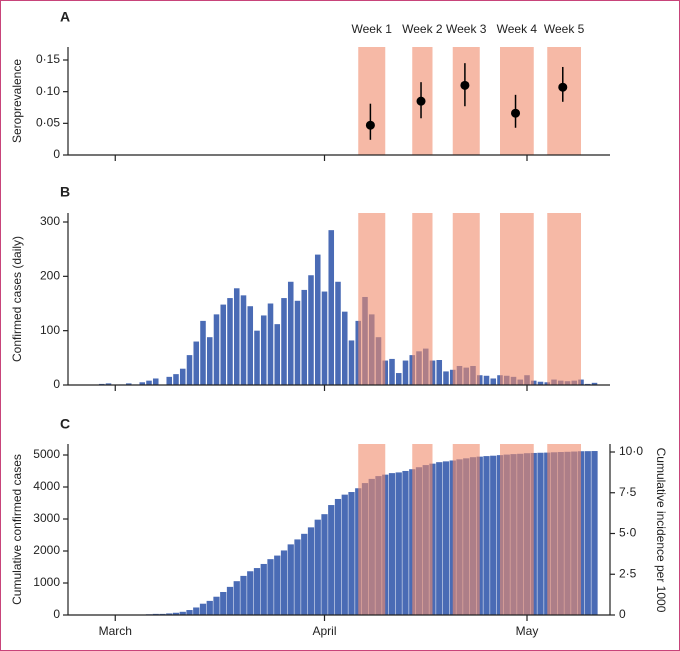 Image resolution: width=680 pixels, height=651 pixels. What do you see at coordinates (17, 529) in the screenshot?
I see `y-axis-label: Cumulative confirmed cases` at bounding box center [17, 529].